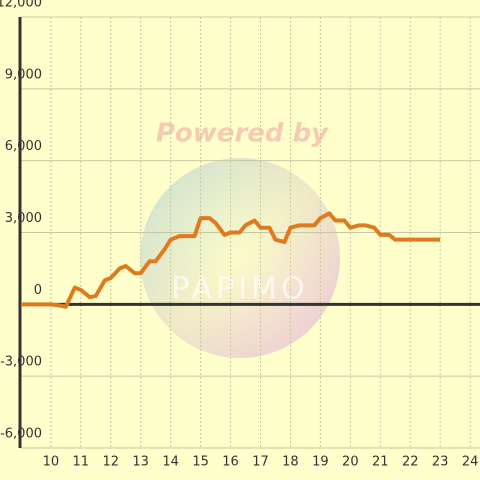 This screenshot has width=480, height=480. I want to click on watermark: Powered by, so click(242, 134).